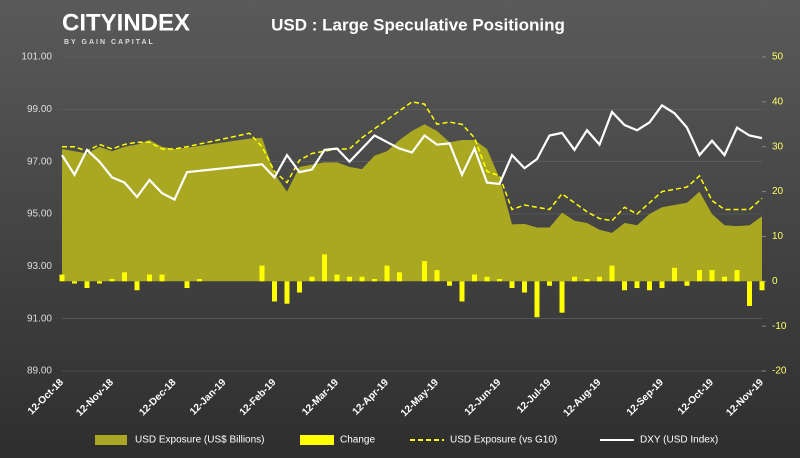 The width and height of the screenshot is (800, 458). What do you see at coordinates (39, 371) in the screenshot?
I see `y-tick-label: 89.00` at bounding box center [39, 371].